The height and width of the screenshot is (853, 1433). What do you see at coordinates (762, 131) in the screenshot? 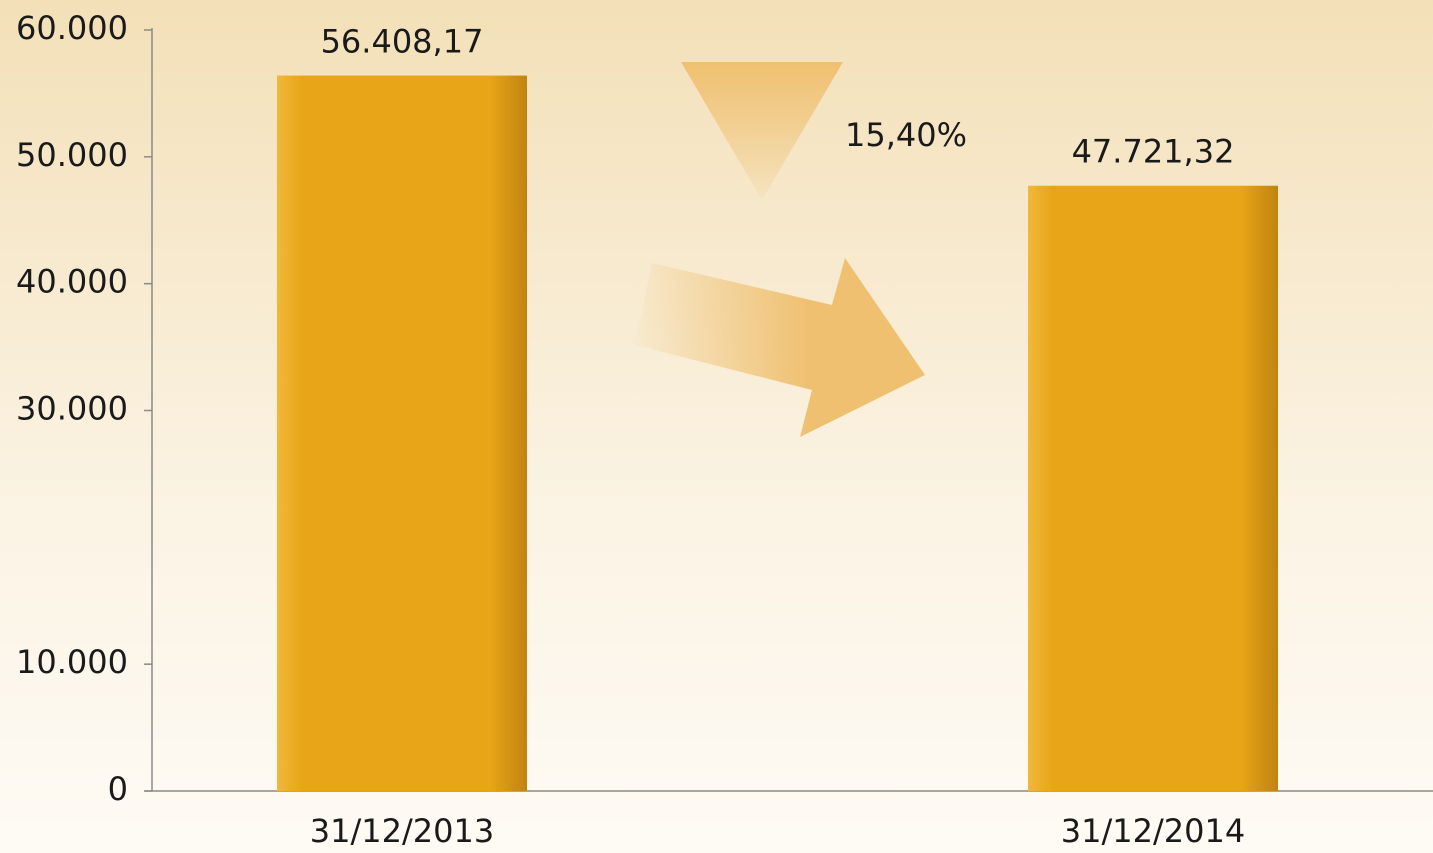
I see `down-triangle` at bounding box center [762, 131].